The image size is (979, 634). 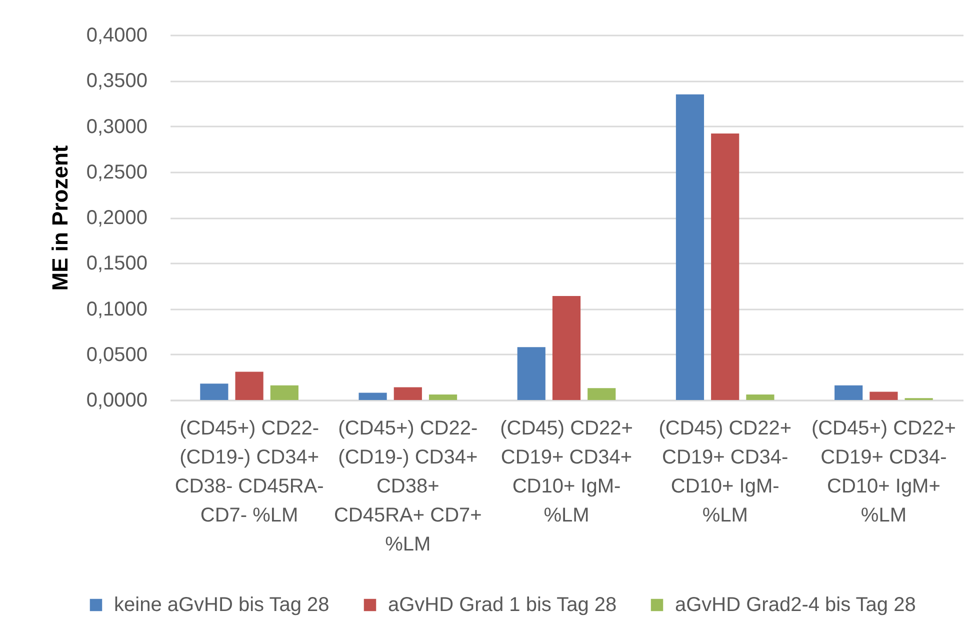 What do you see at coordinates (117, 81) in the screenshot?
I see `y-tick-label: 0,3500` at bounding box center [117, 81].